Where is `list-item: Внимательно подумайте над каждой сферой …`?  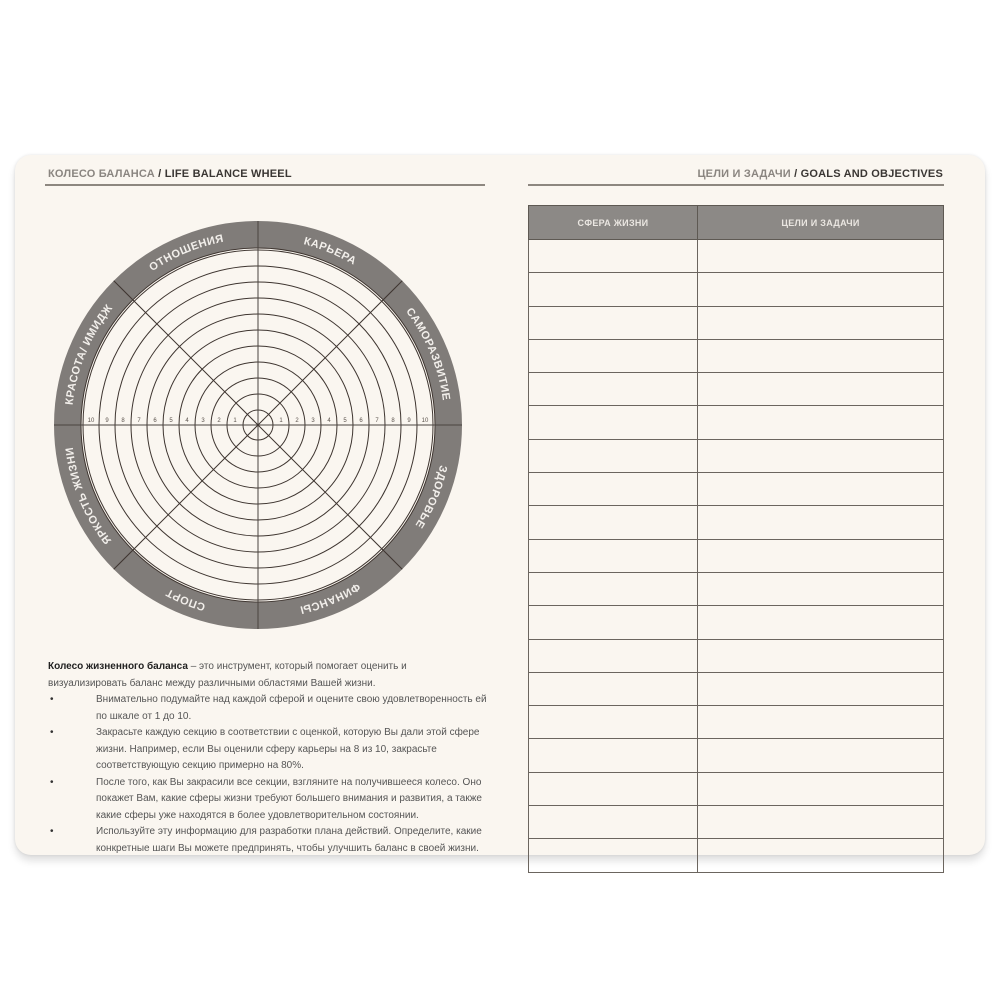
list-item: Внимательно подумайте над каждой сферой … is located at coordinates (268, 708).